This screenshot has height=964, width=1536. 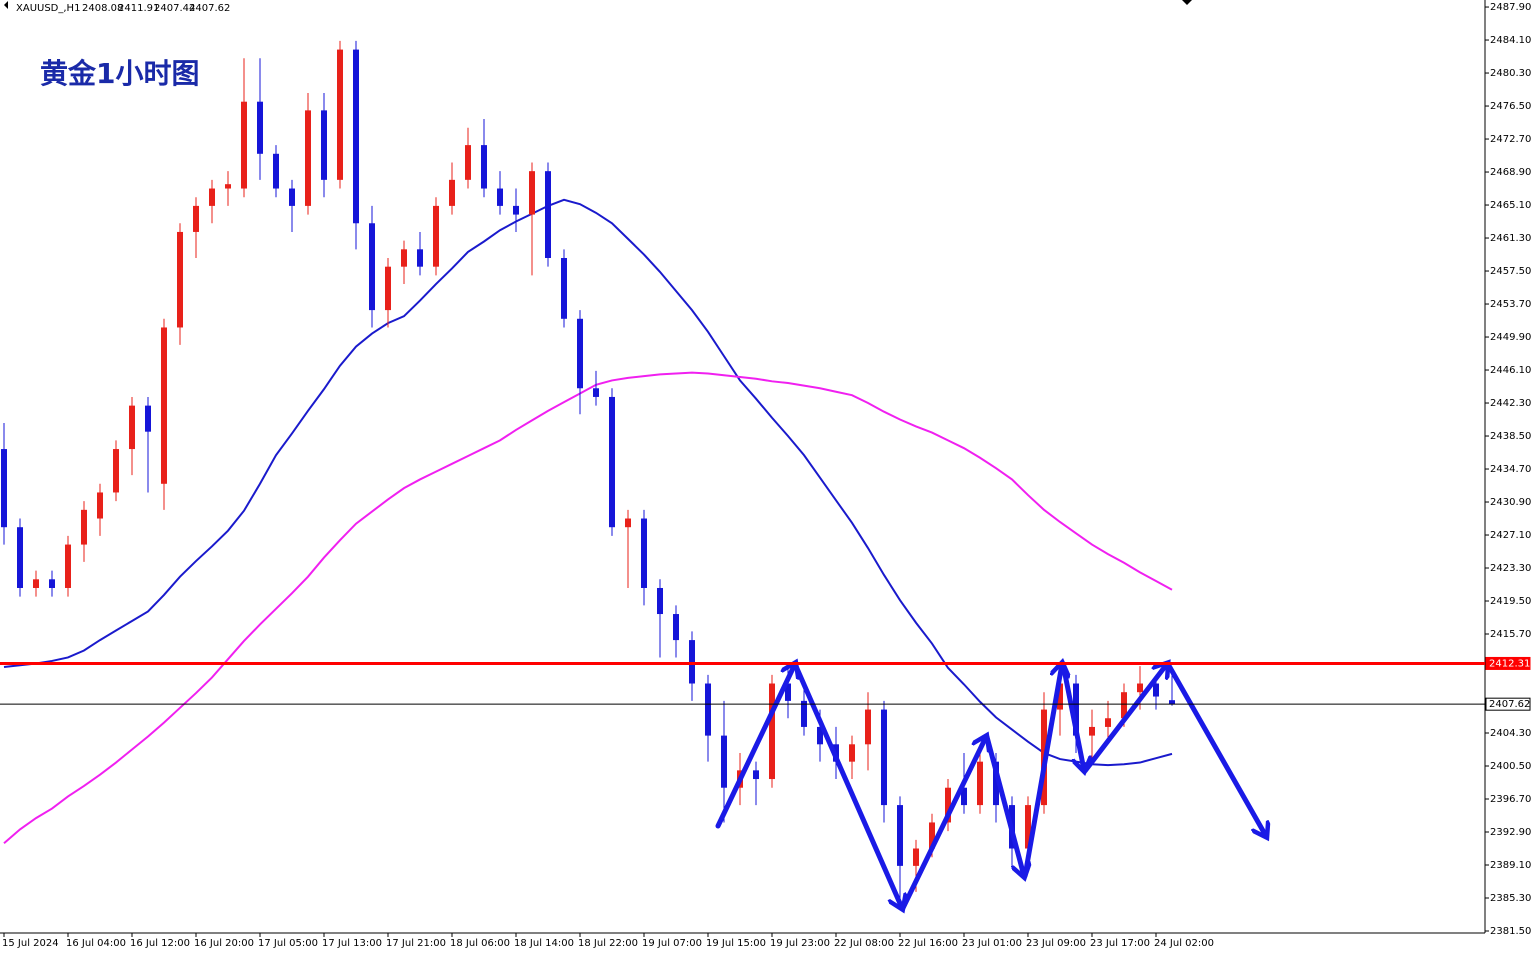 I want to click on trend-arrows, so click(x=990, y=786).